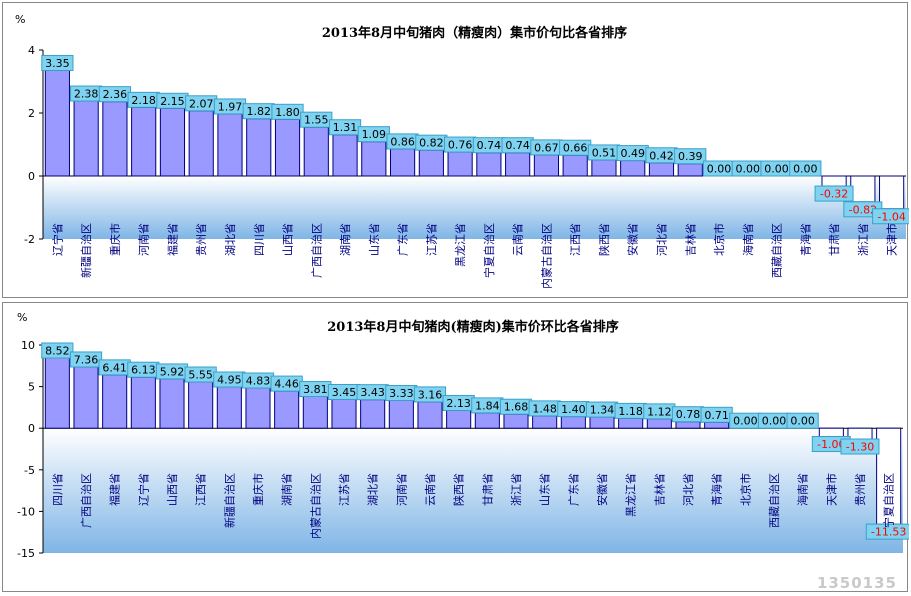 This screenshot has width=911, height=596. What do you see at coordinates (546, 147) in the screenshot?
I see `data-label: 0.67` at bounding box center [546, 147].